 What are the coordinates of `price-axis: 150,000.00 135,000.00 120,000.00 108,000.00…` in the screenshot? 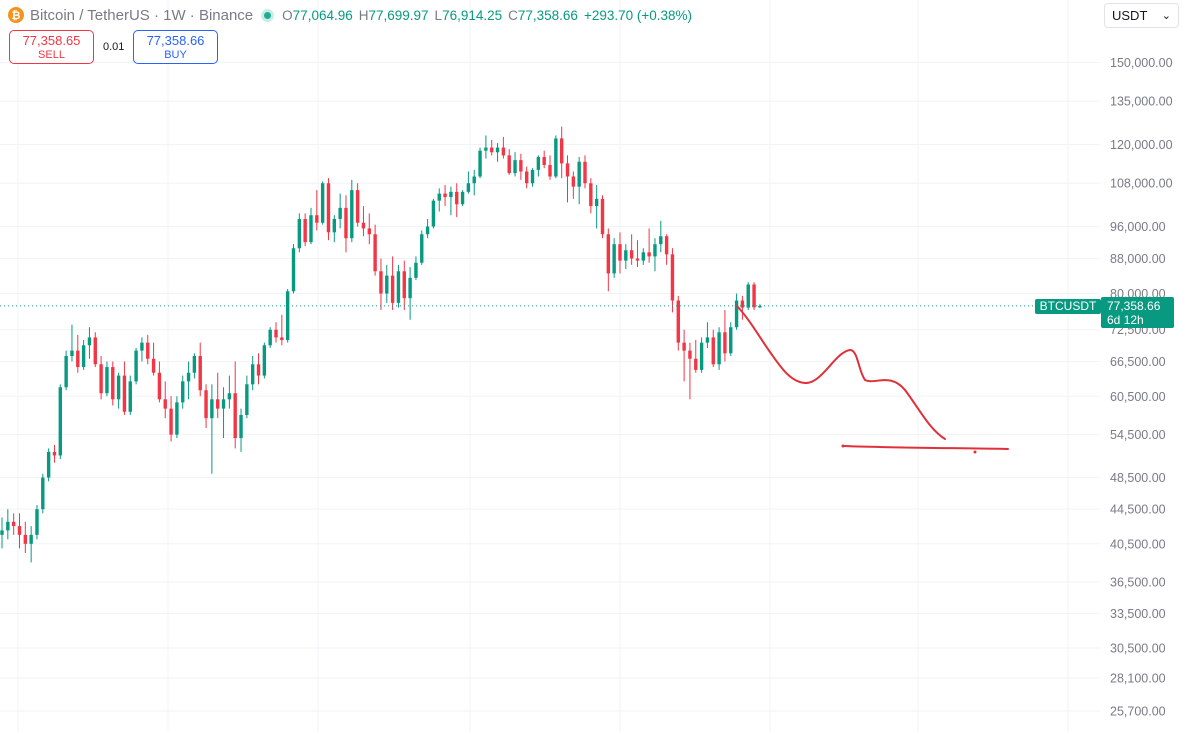 It's located at (1141, 387).